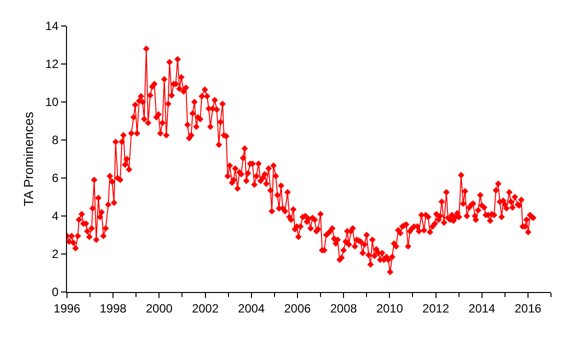  I want to click on y-tick-label: 0, so click(55, 292).